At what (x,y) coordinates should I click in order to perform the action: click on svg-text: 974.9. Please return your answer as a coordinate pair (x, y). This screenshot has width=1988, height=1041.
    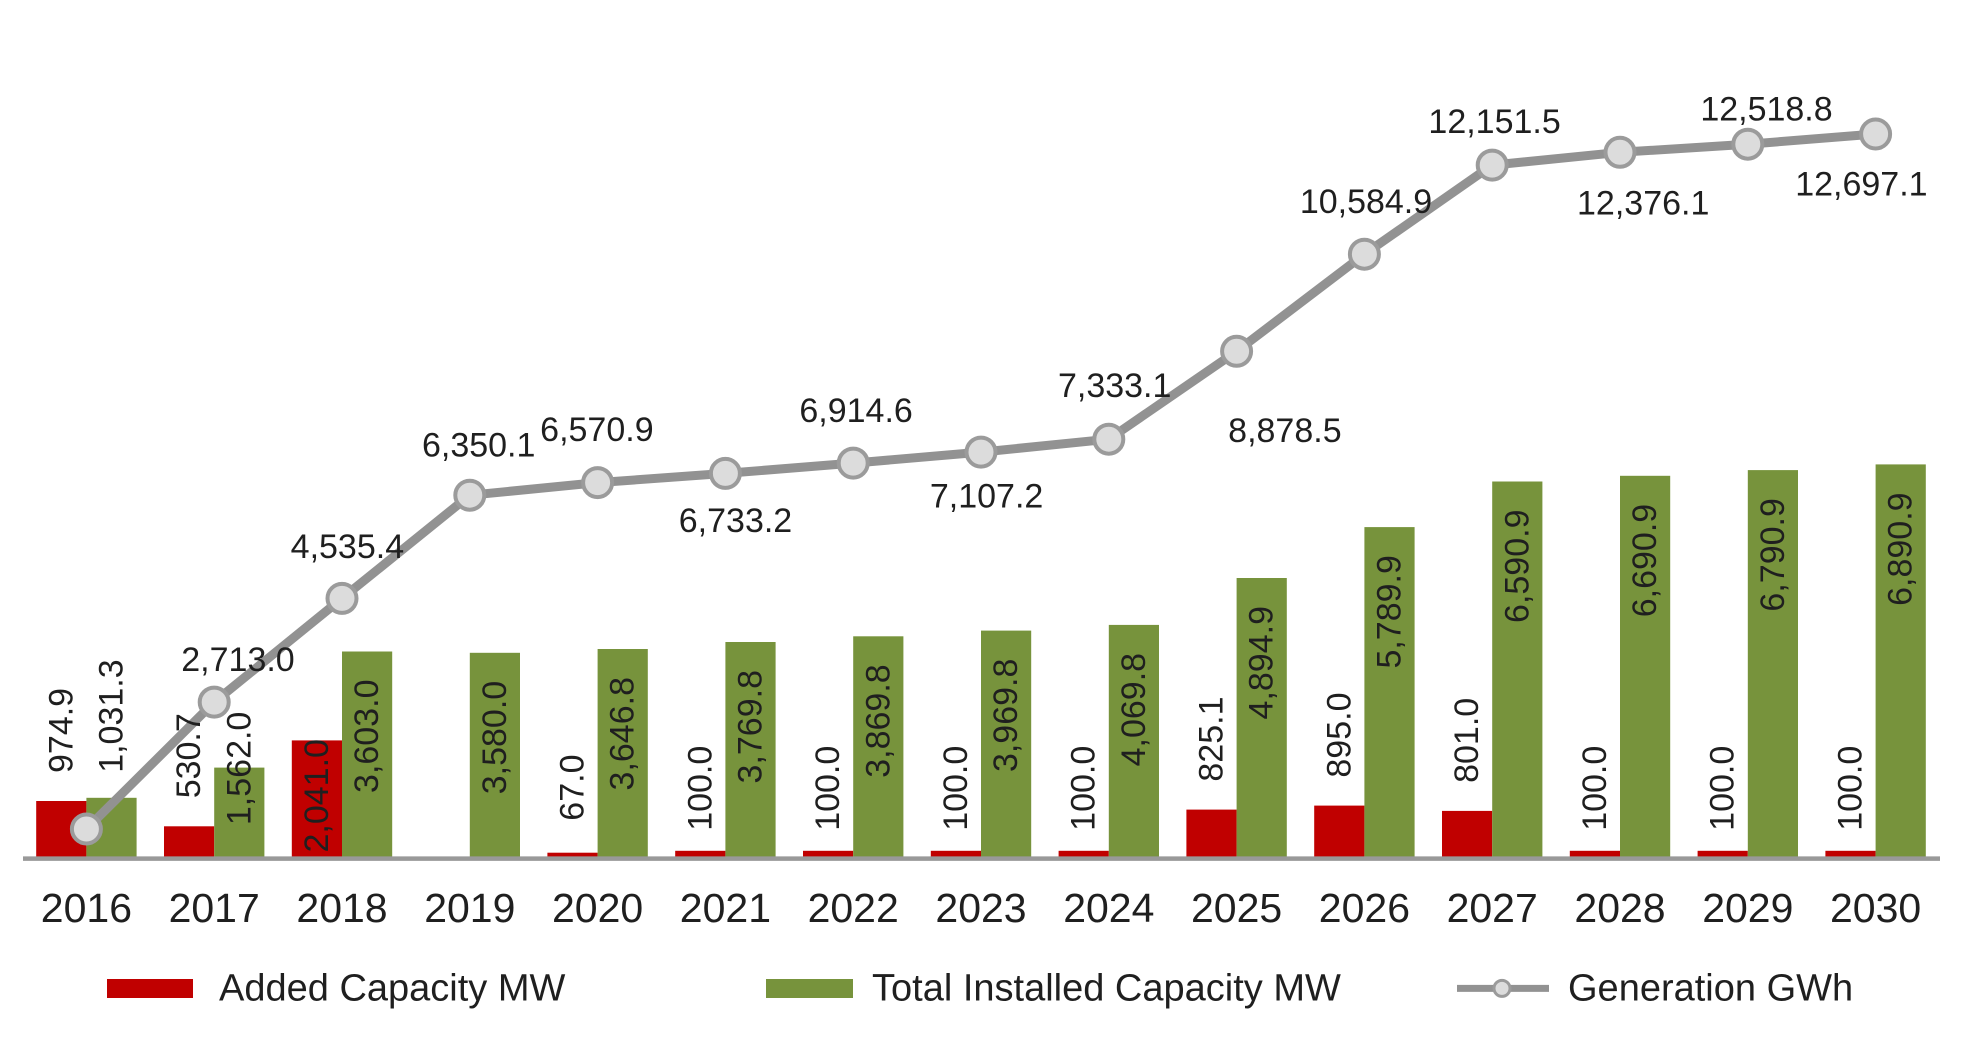
    Looking at the image, I should click on (61, 730).